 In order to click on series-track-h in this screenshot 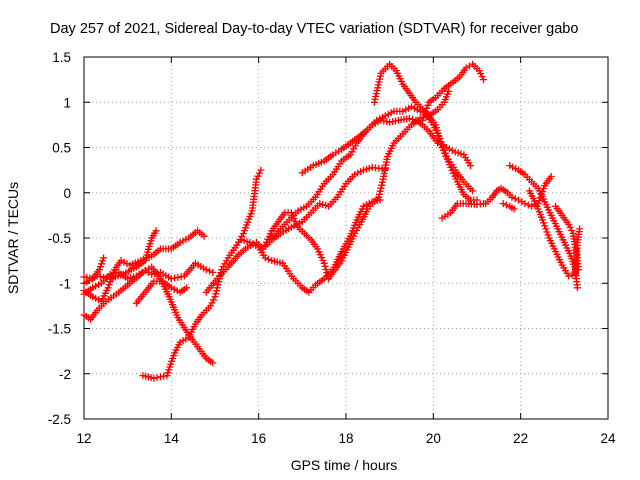, I will do `click(295, 229)`.